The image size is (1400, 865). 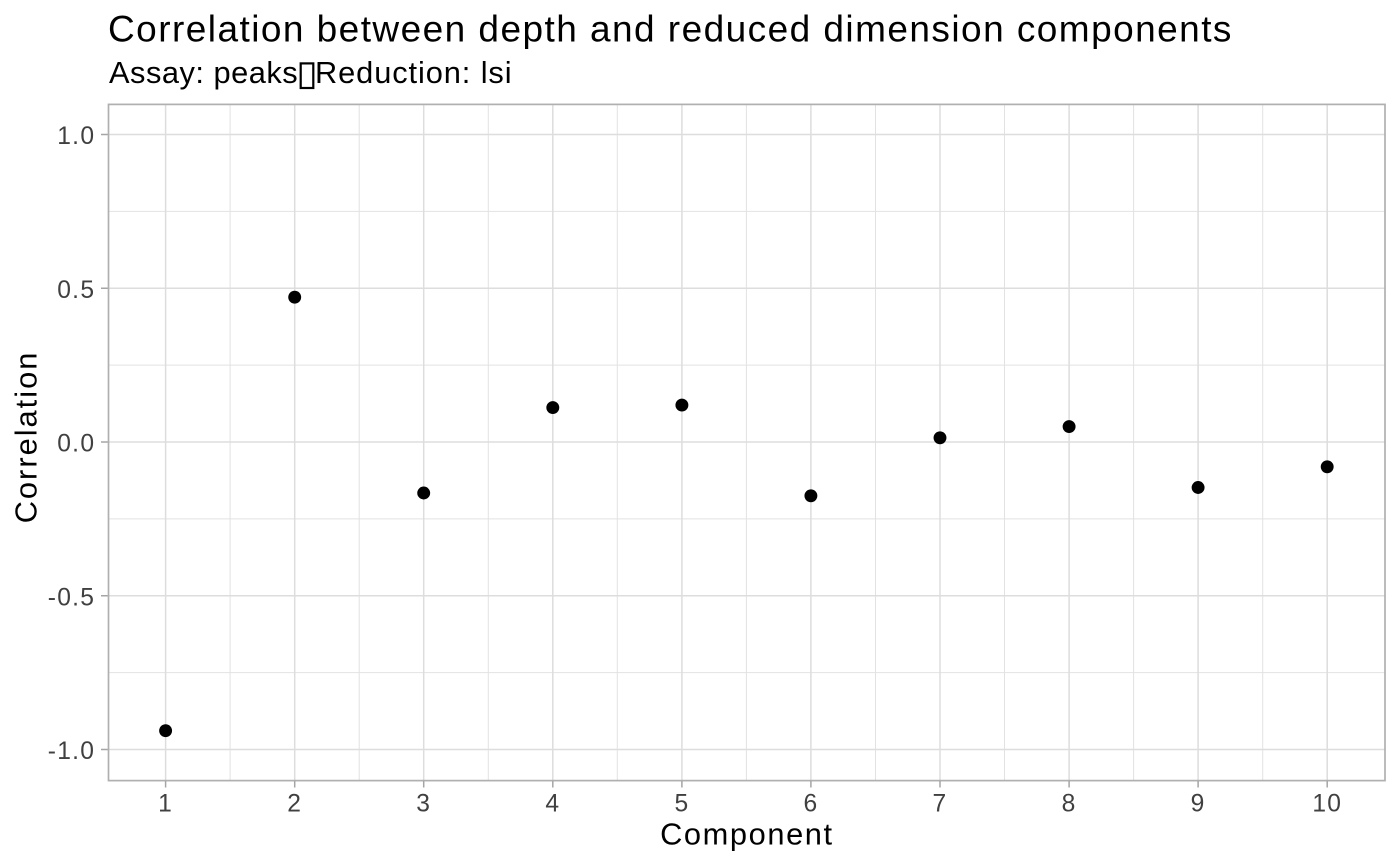 What do you see at coordinates (413, 72) in the screenshot?
I see `svg-text: Reduction: lsi` at bounding box center [413, 72].